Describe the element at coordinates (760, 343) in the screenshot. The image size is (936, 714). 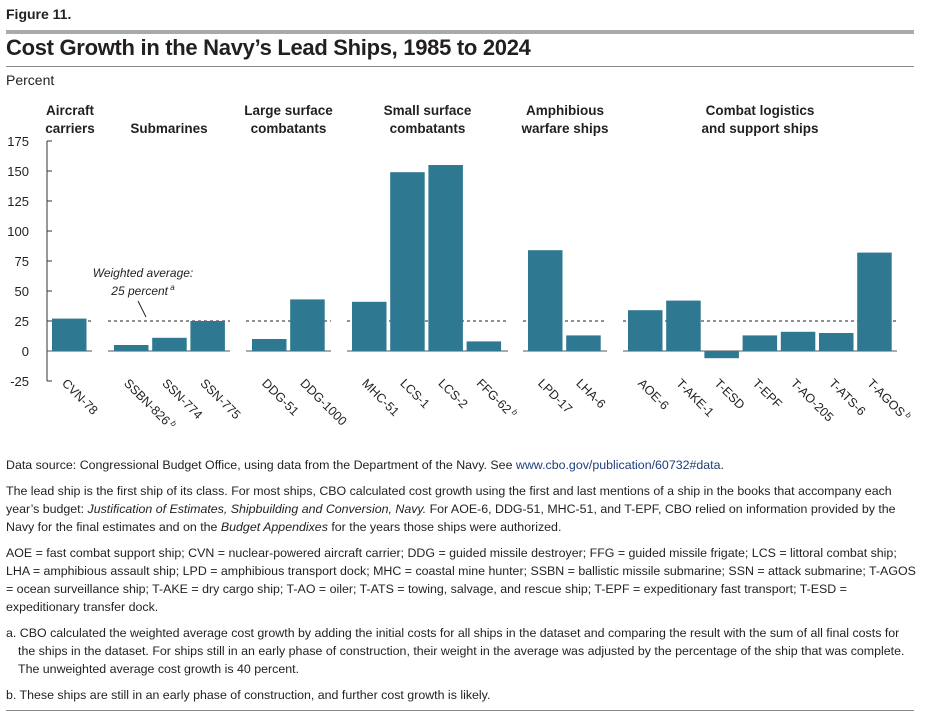
I see `bar-t-epf` at that location.